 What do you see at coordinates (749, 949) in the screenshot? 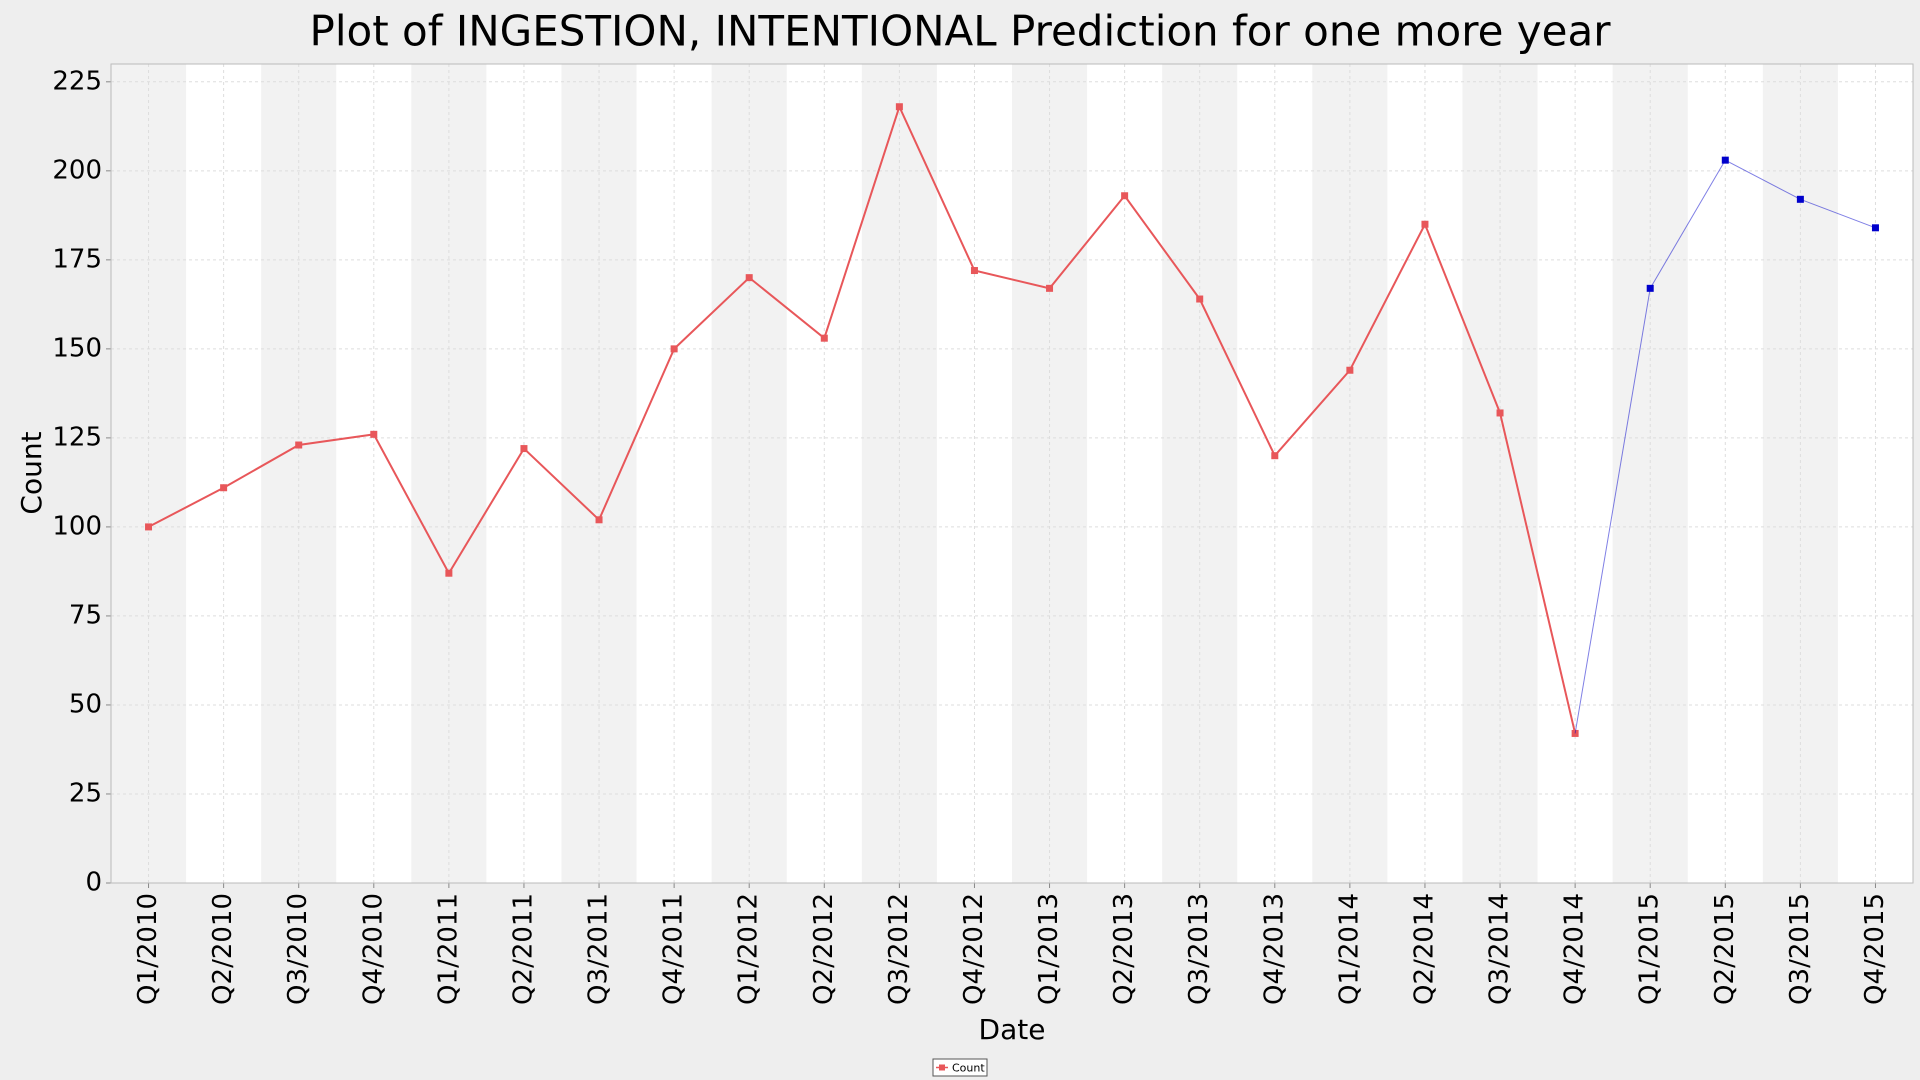
I see `x-tick-label: Q1/2012` at bounding box center [749, 949].